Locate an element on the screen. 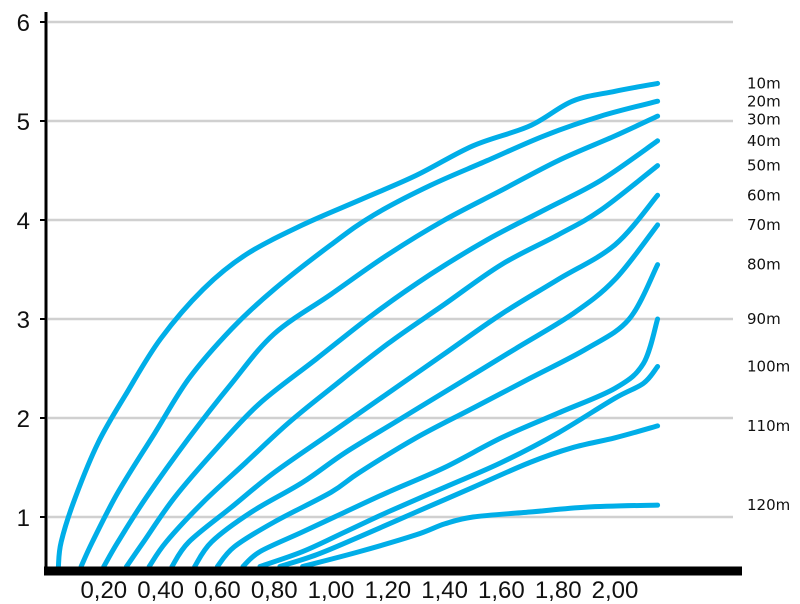 This screenshot has width=800, height=604. x-tick-label: 0,40 is located at coordinates (160, 590).